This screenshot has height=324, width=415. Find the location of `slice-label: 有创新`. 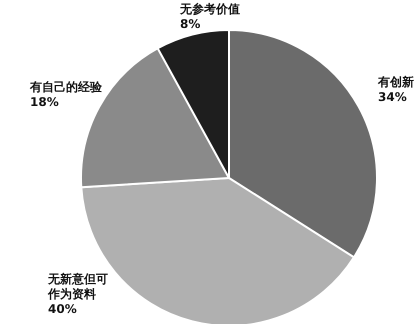

slice-label: 有创新 is located at coordinates (395, 82).